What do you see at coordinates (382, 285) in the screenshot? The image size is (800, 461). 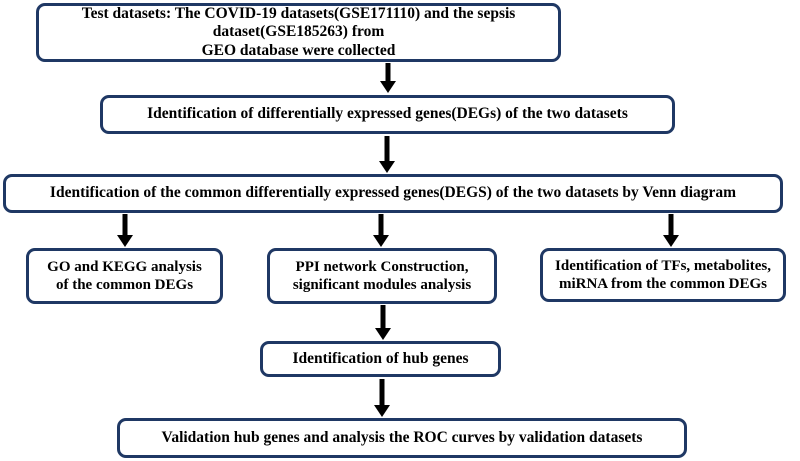 I see `ppi-network-line-2: significant modules analysis` at bounding box center [382, 285].